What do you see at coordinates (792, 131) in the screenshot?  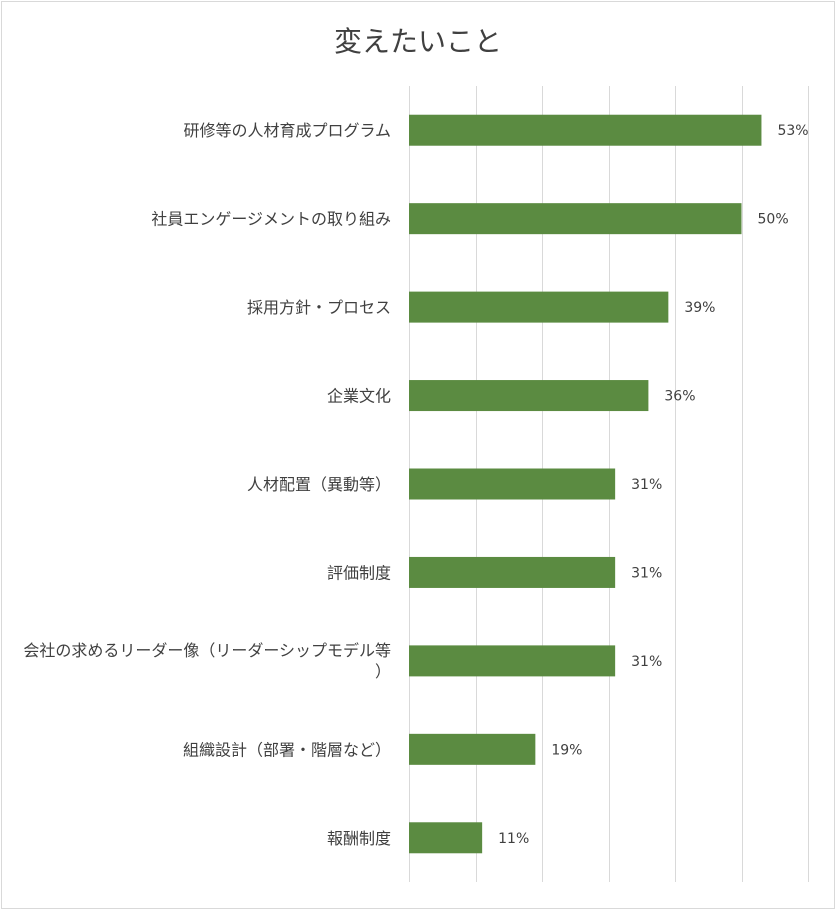 I see `value-label: 53%` at bounding box center [792, 131].